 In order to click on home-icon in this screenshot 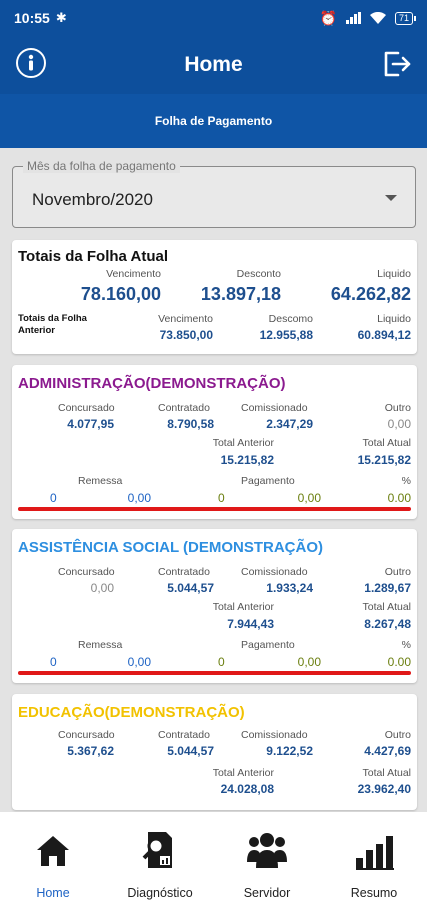, I will do `click(53, 851)`.